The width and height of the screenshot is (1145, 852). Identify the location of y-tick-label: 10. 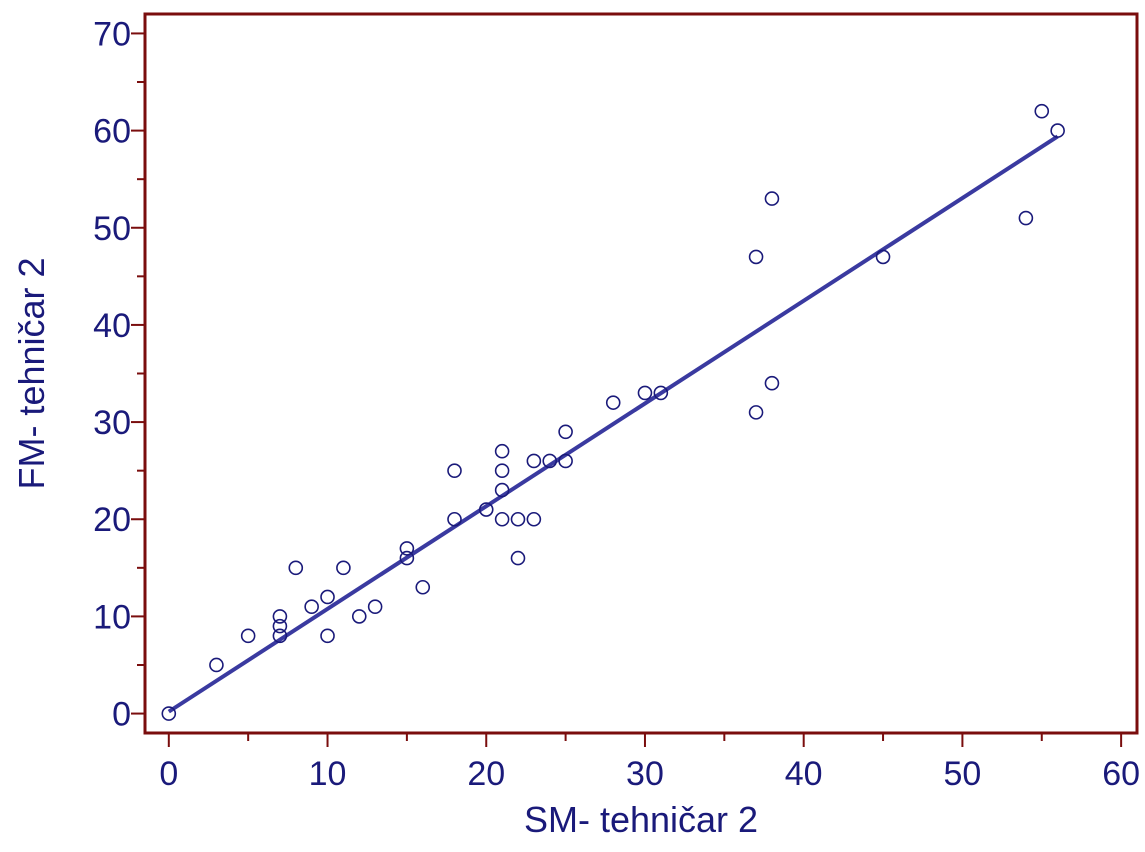
(112, 617).